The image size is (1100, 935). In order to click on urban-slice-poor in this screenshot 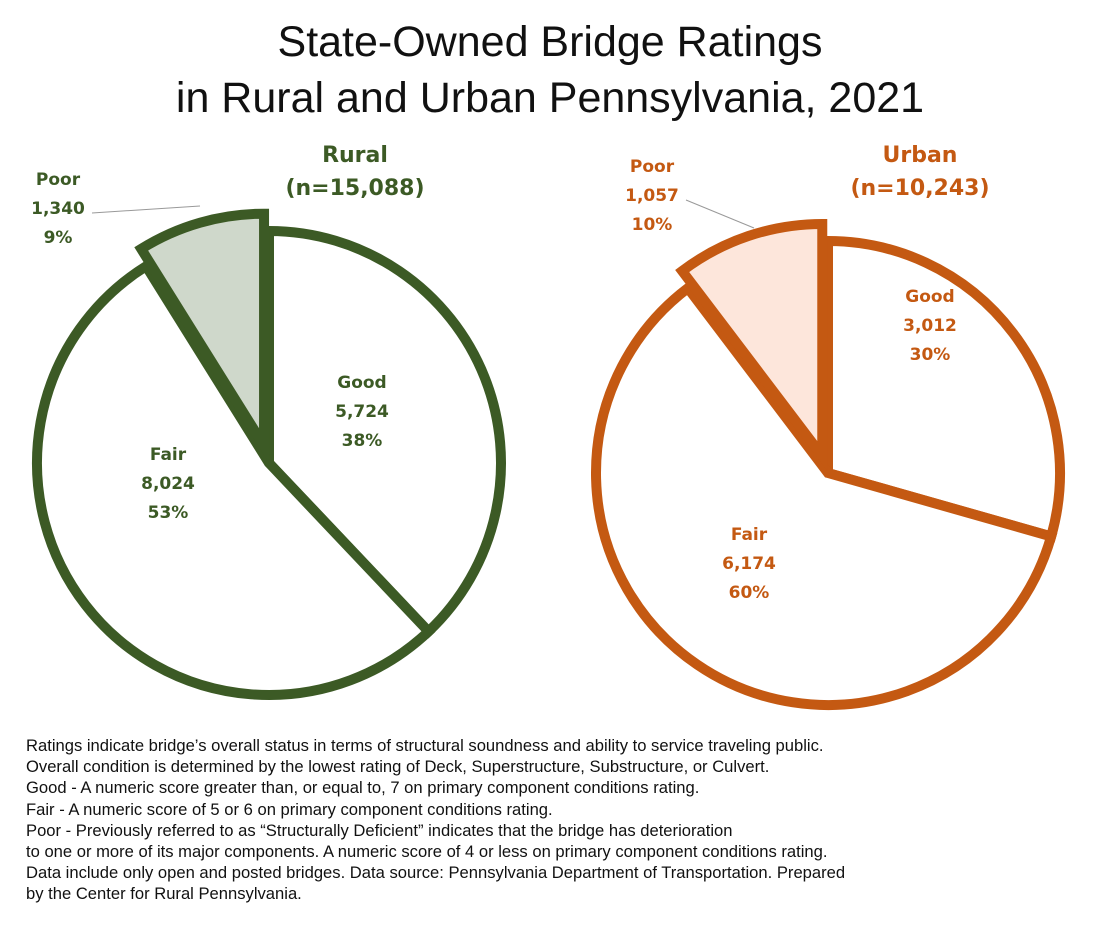, I will do `click(751, 344)`.